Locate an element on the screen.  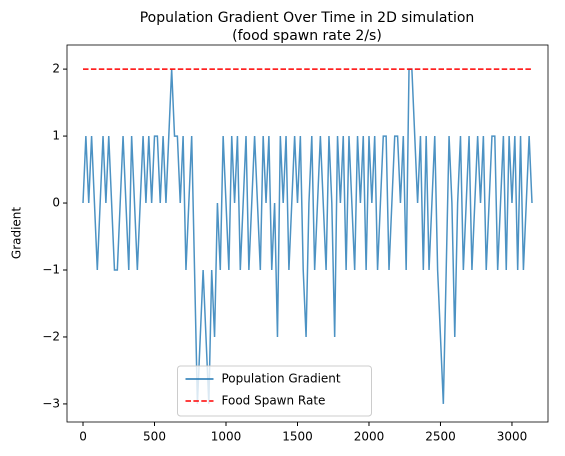
y-tick-label: −1 is located at coordinates (51, 269).